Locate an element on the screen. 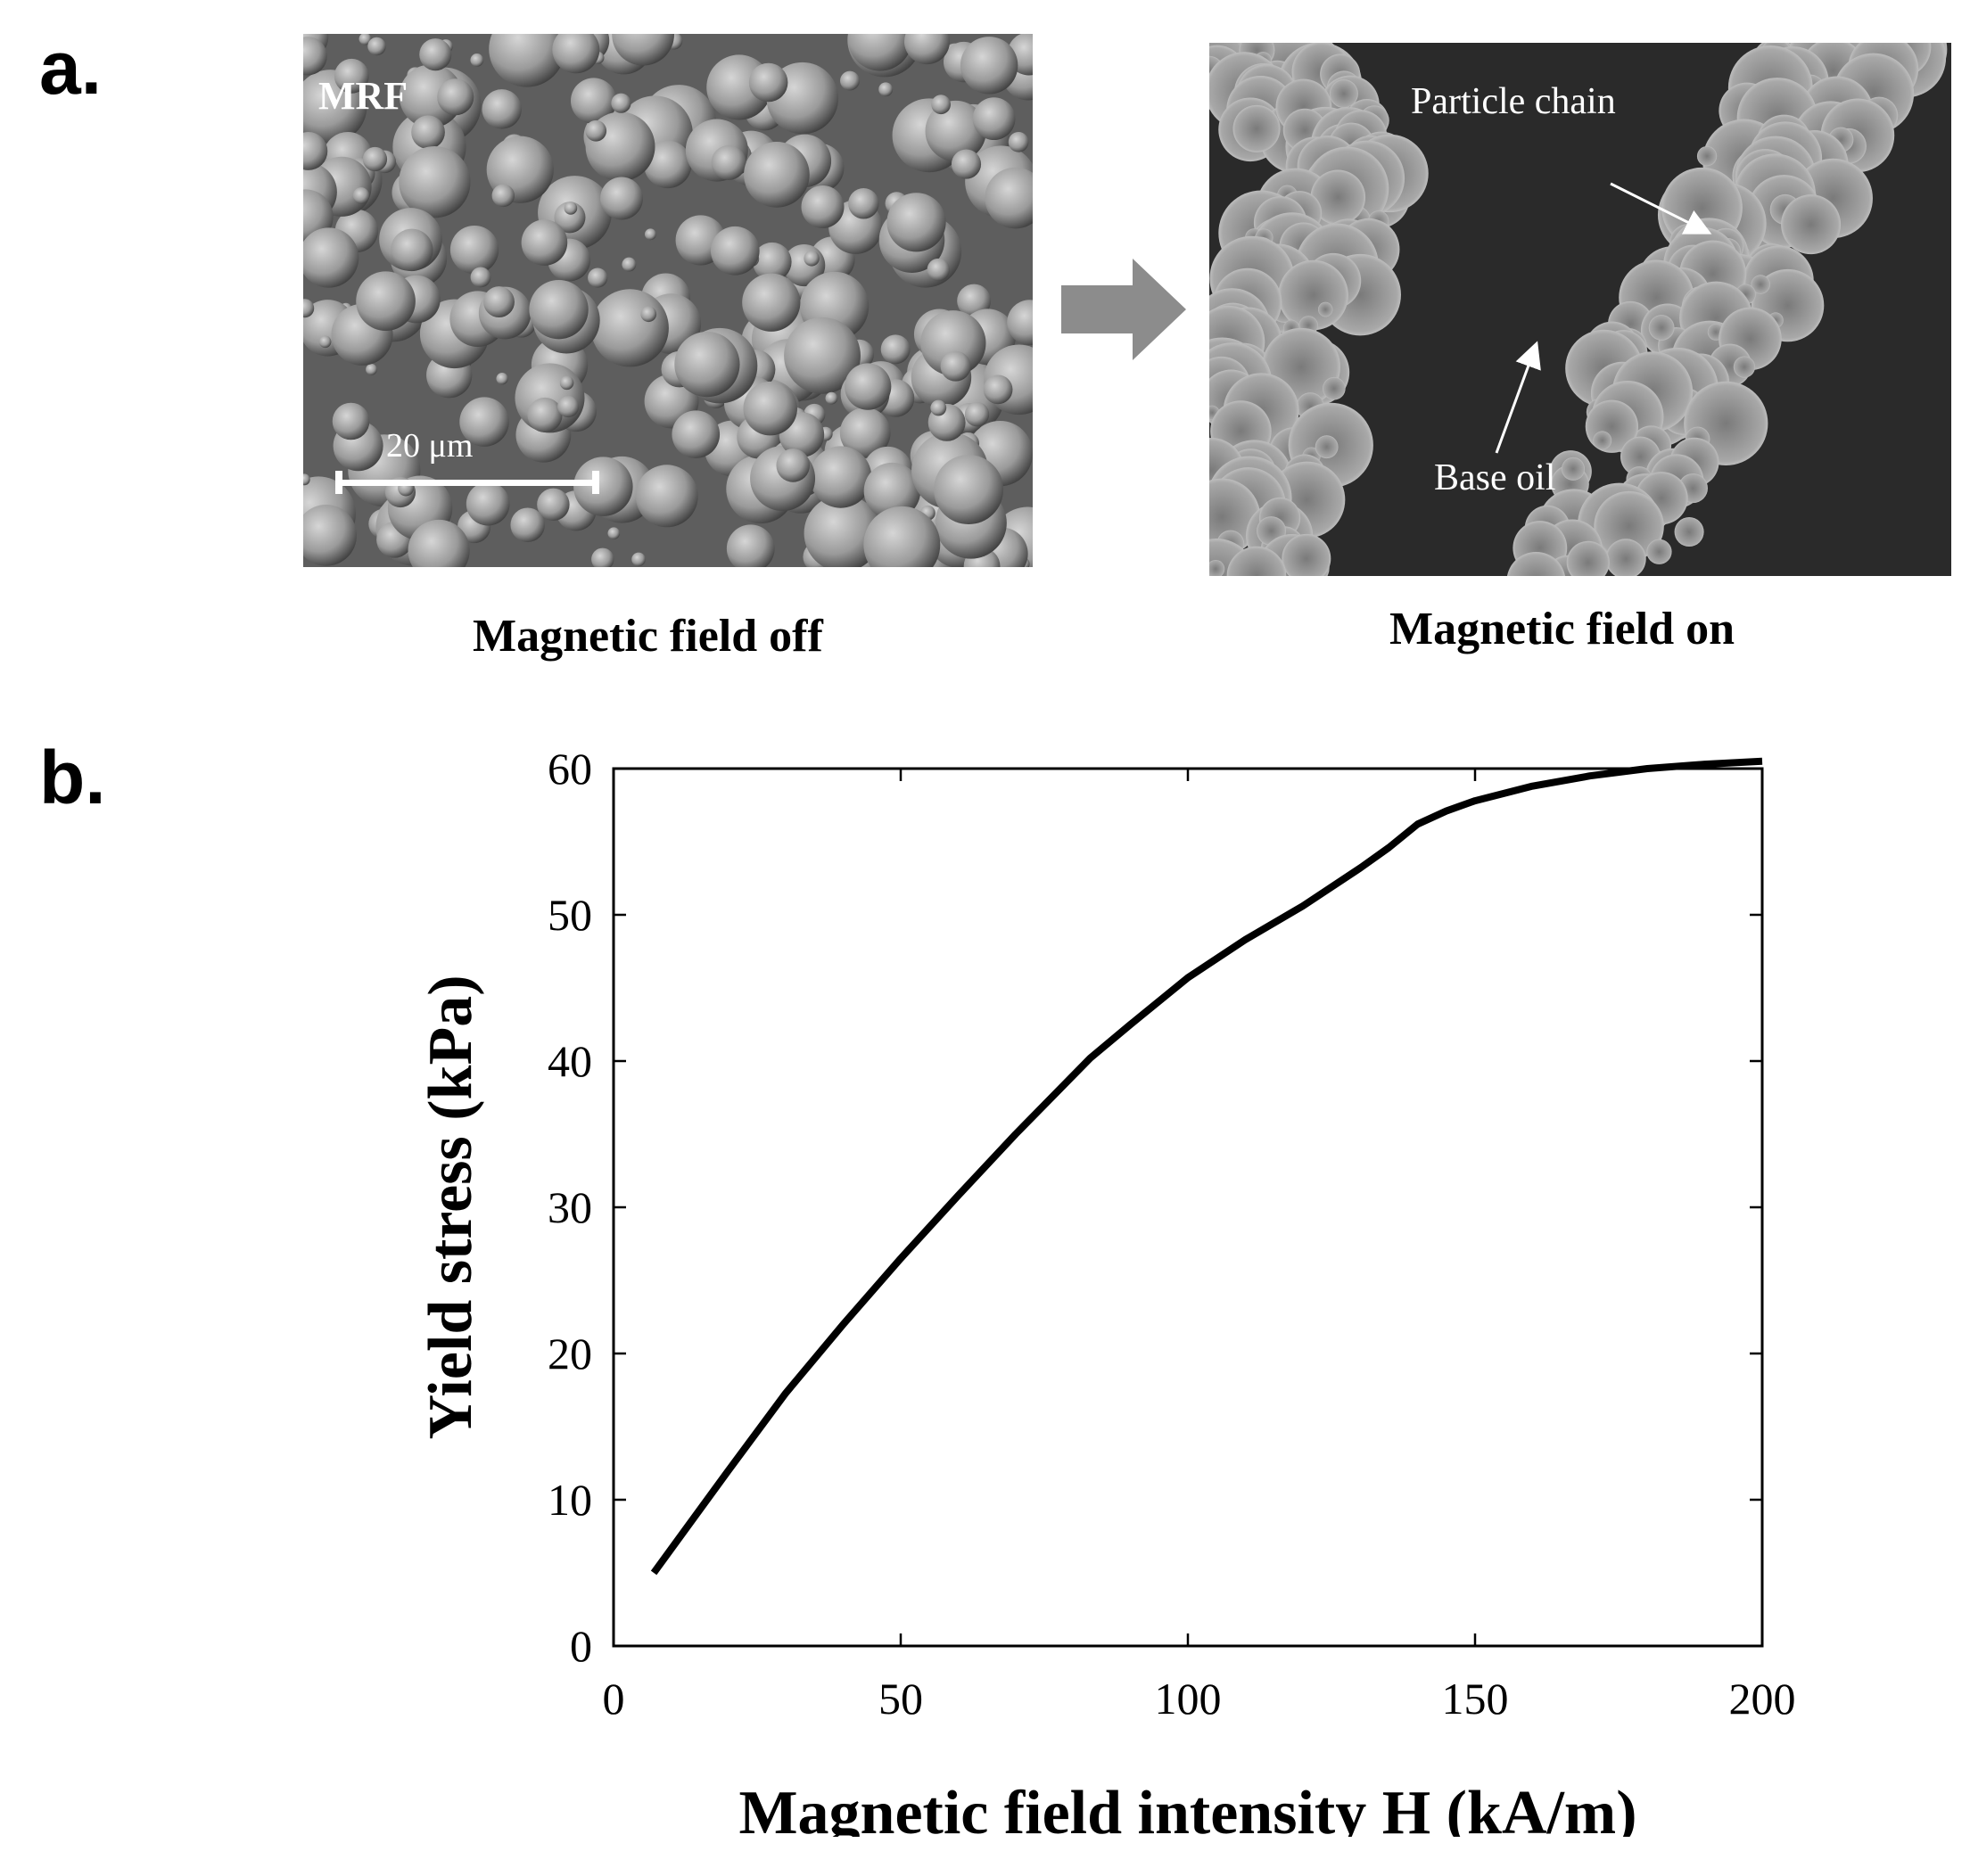 This screenshot has height=1876, width=1970. x-tick-label: 100 is located at coordinates (1188, 1699).